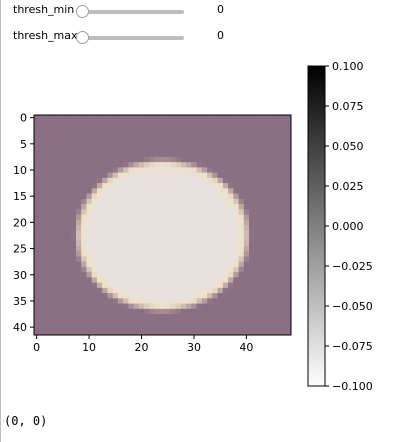 This screenshot has width=409, height=442. I want to click on thresh-min-slider: thresh_min 0, so click(130, 11).